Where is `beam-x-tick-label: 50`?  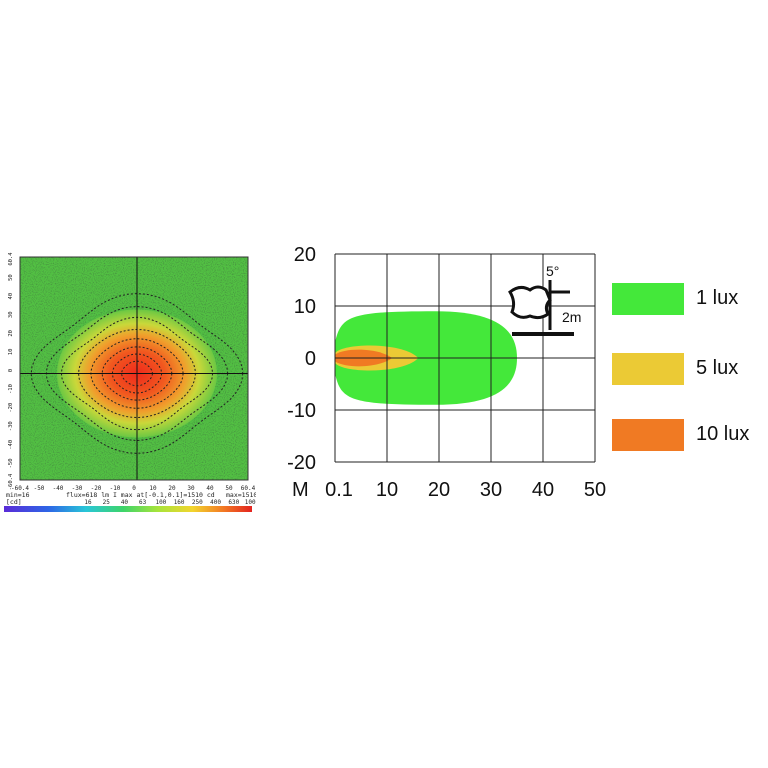 beam-x-tick-label: 50 is located at coordinates (595, 490).